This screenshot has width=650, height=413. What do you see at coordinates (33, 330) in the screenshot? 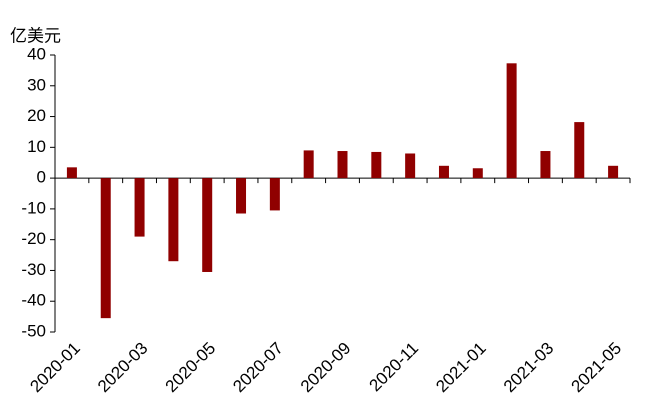
I see `y-tick-label: -50` at bounding box center [33, 330].